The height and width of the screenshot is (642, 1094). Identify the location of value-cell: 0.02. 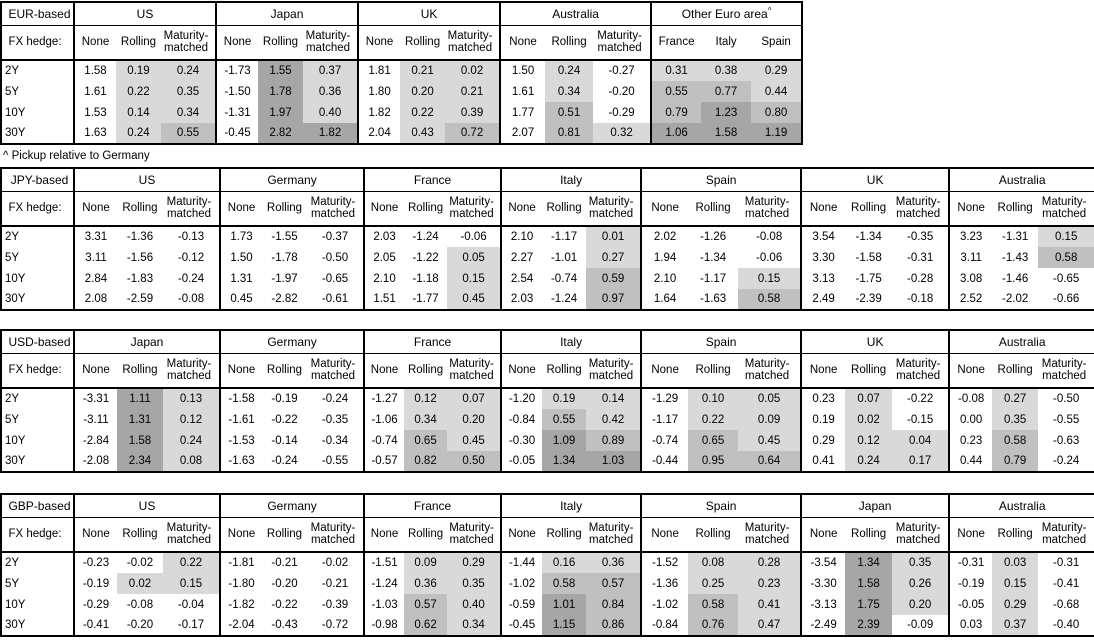
(869, 419).